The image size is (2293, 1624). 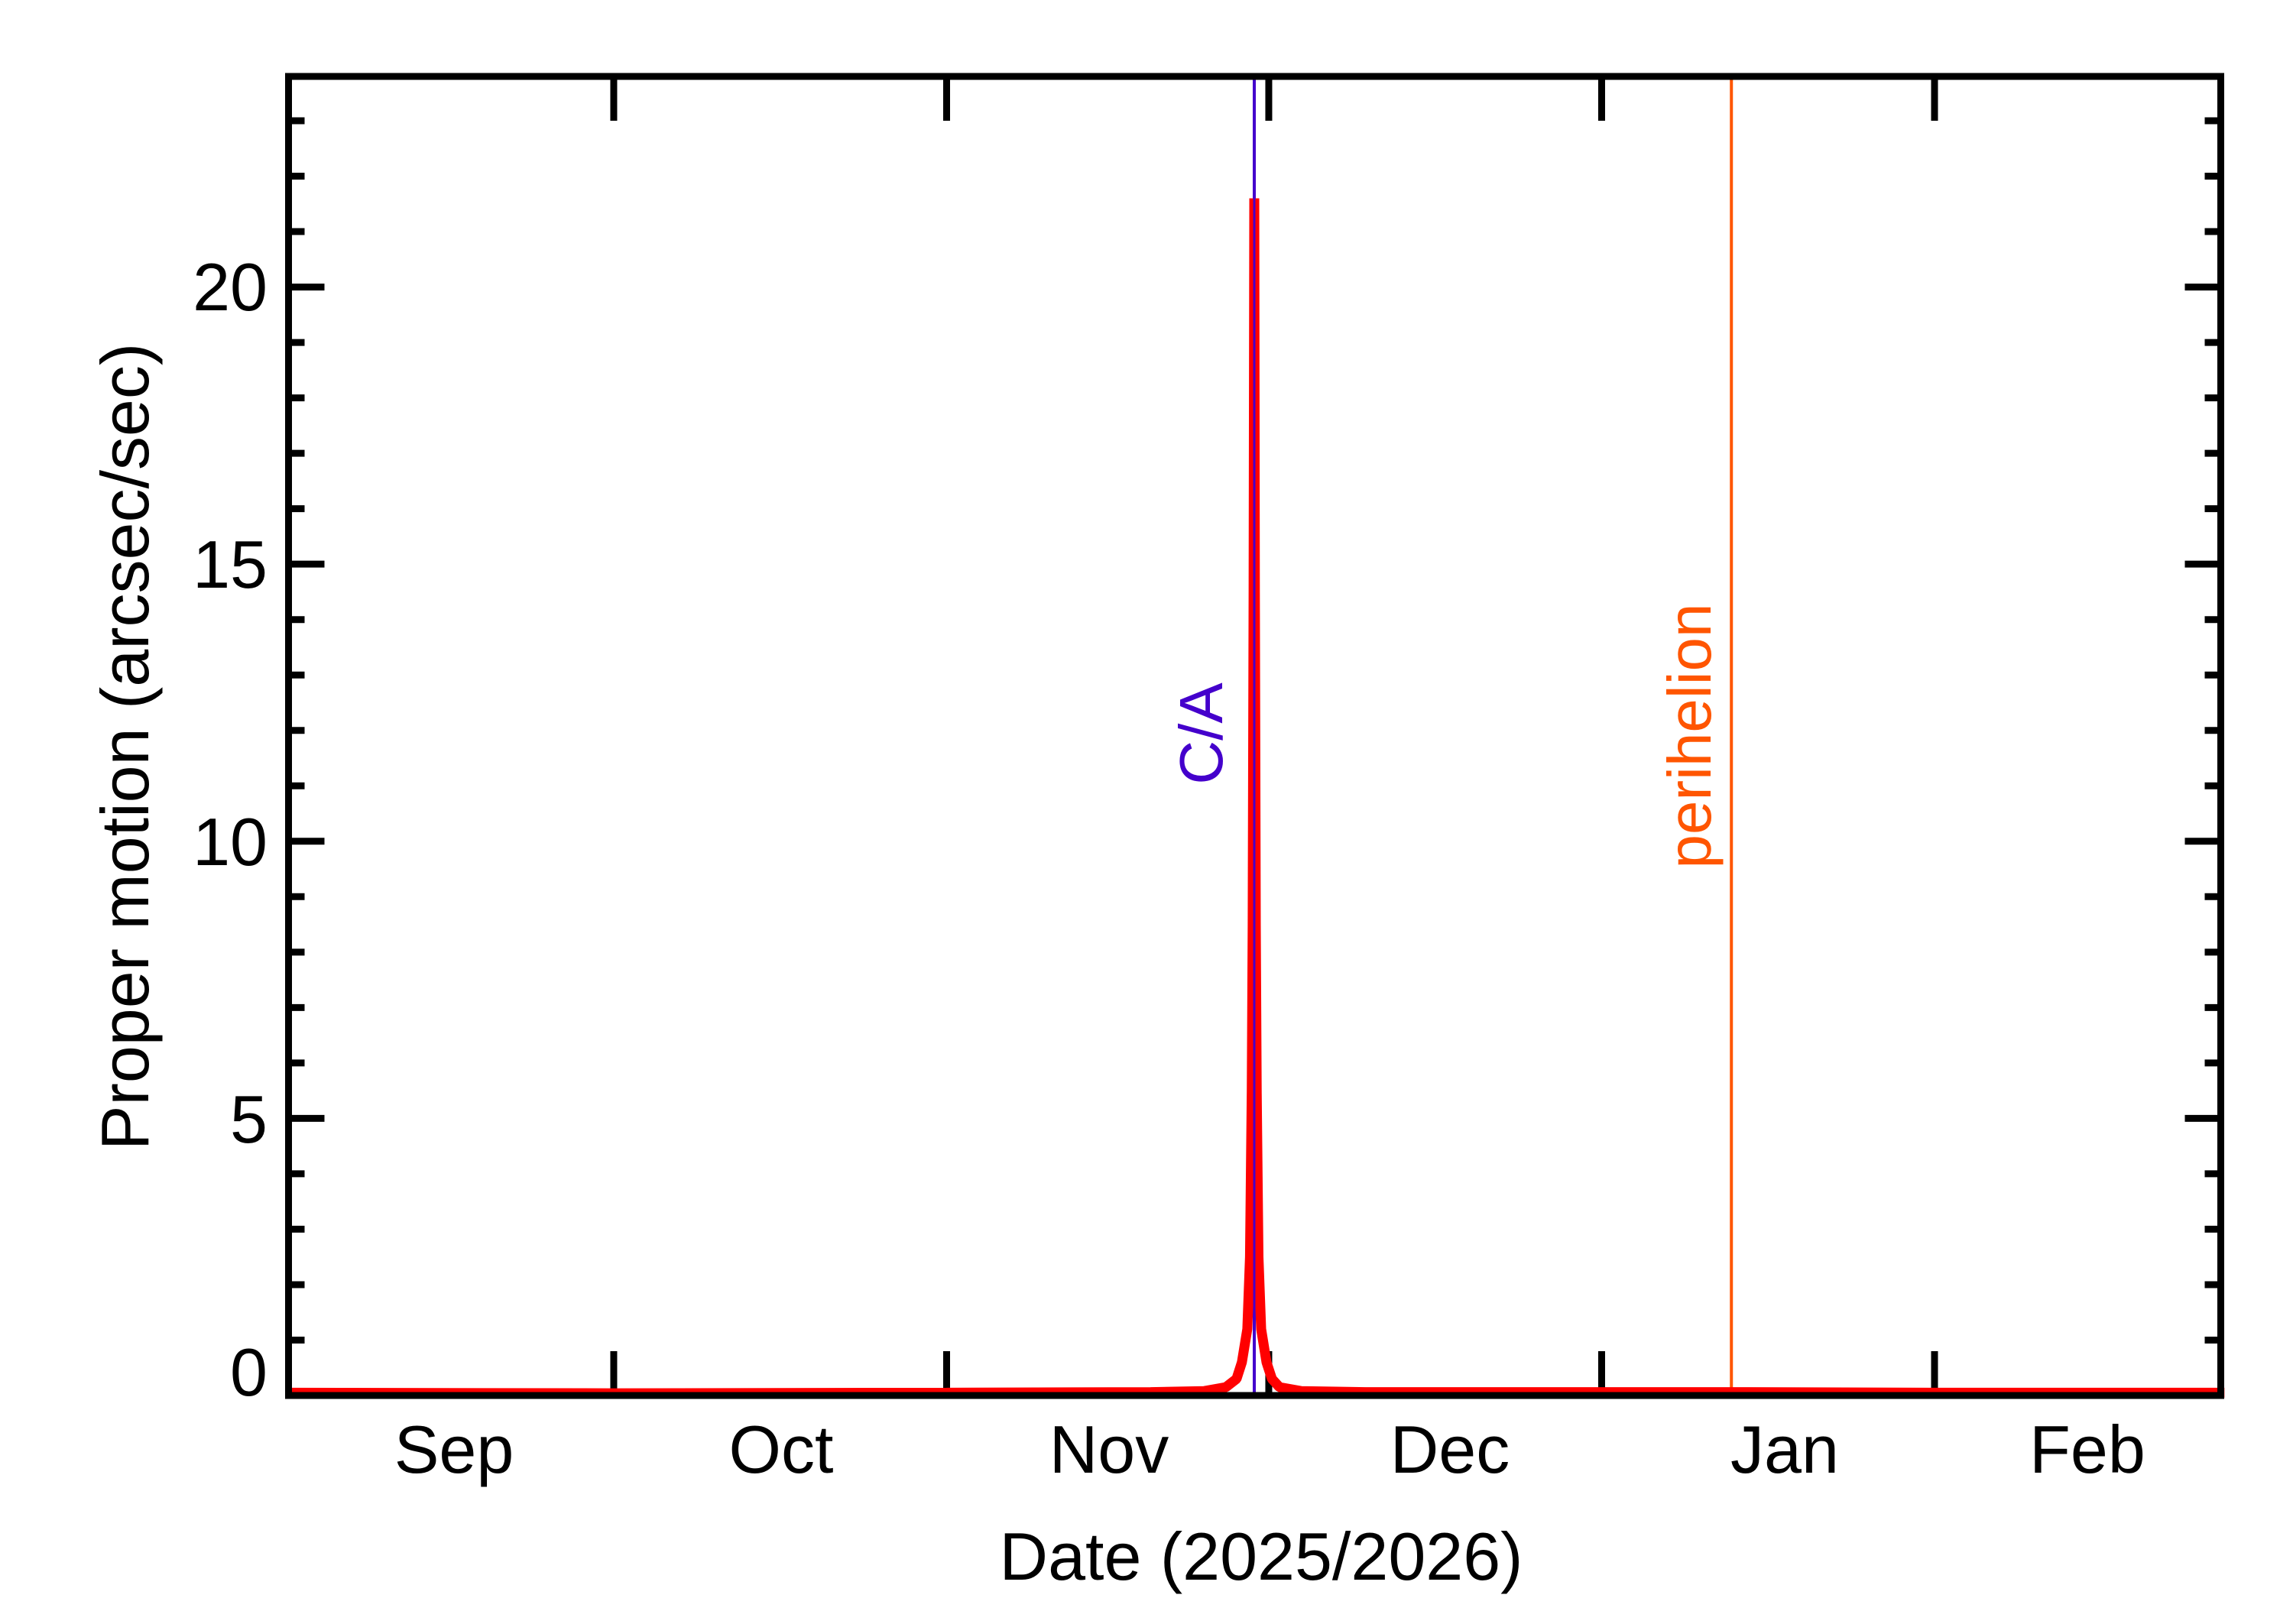 I want to click on y-tick-labels: 0 5 10 15 20, so click(x=231, y=829).